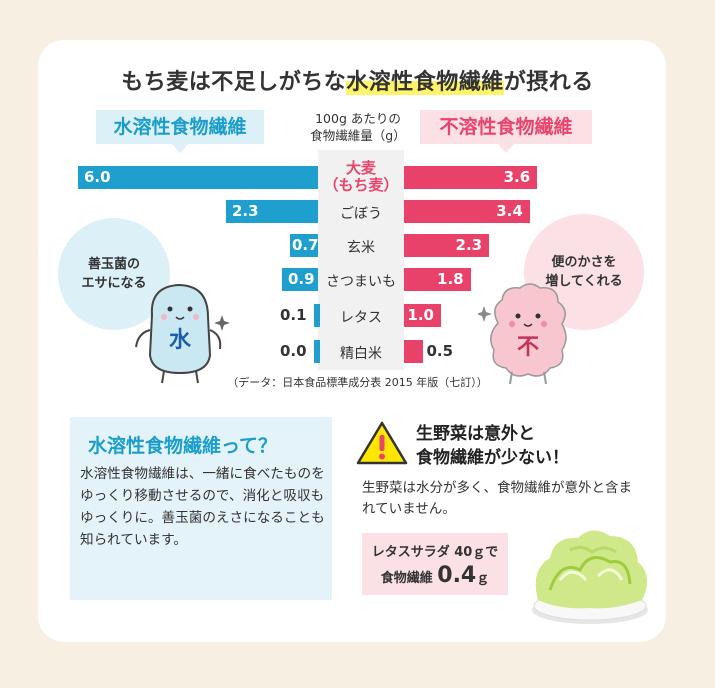 This screenshot has width=715, height=688. What do you see at coordinates (492, 458) in the screenshot?
I see `warning-title-line2: 食物繊維が少ない！` at bounding box center [492, 458].